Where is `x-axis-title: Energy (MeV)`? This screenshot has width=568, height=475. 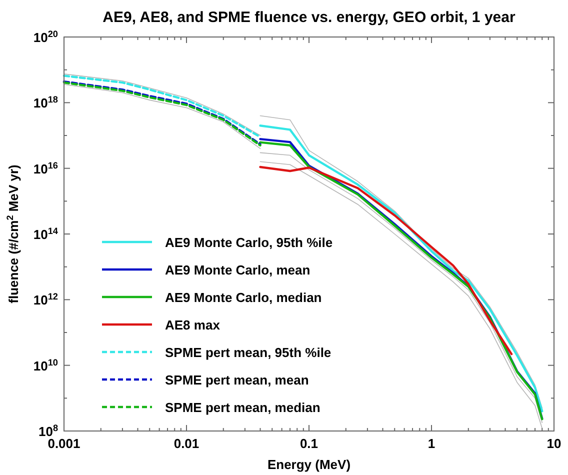
x-axis-title: Energy (MeV) is located at coordinates (309, 464).